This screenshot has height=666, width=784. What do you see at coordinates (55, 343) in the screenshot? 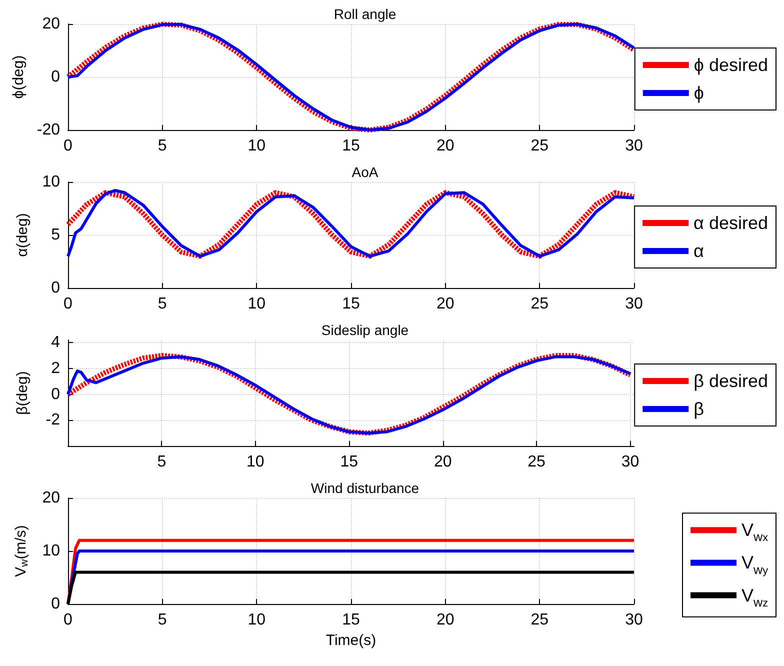
I see `y-tick-label: 4` at bounding box center [55, 343].